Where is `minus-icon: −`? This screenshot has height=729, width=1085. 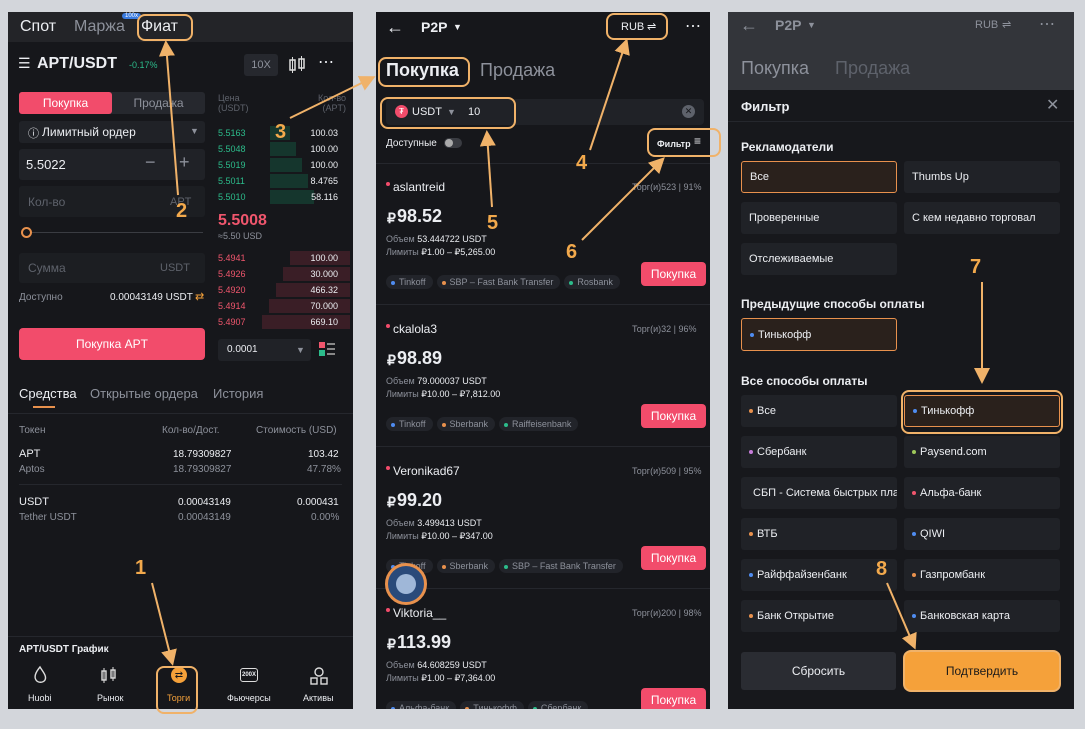 minus-icon: − is located at coordinates (150, 162).